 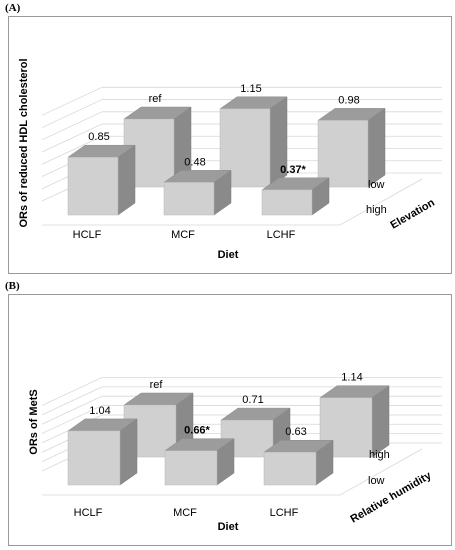 I want to click on data-label-high-mcf: 0.71, so click(x=252, y=400).